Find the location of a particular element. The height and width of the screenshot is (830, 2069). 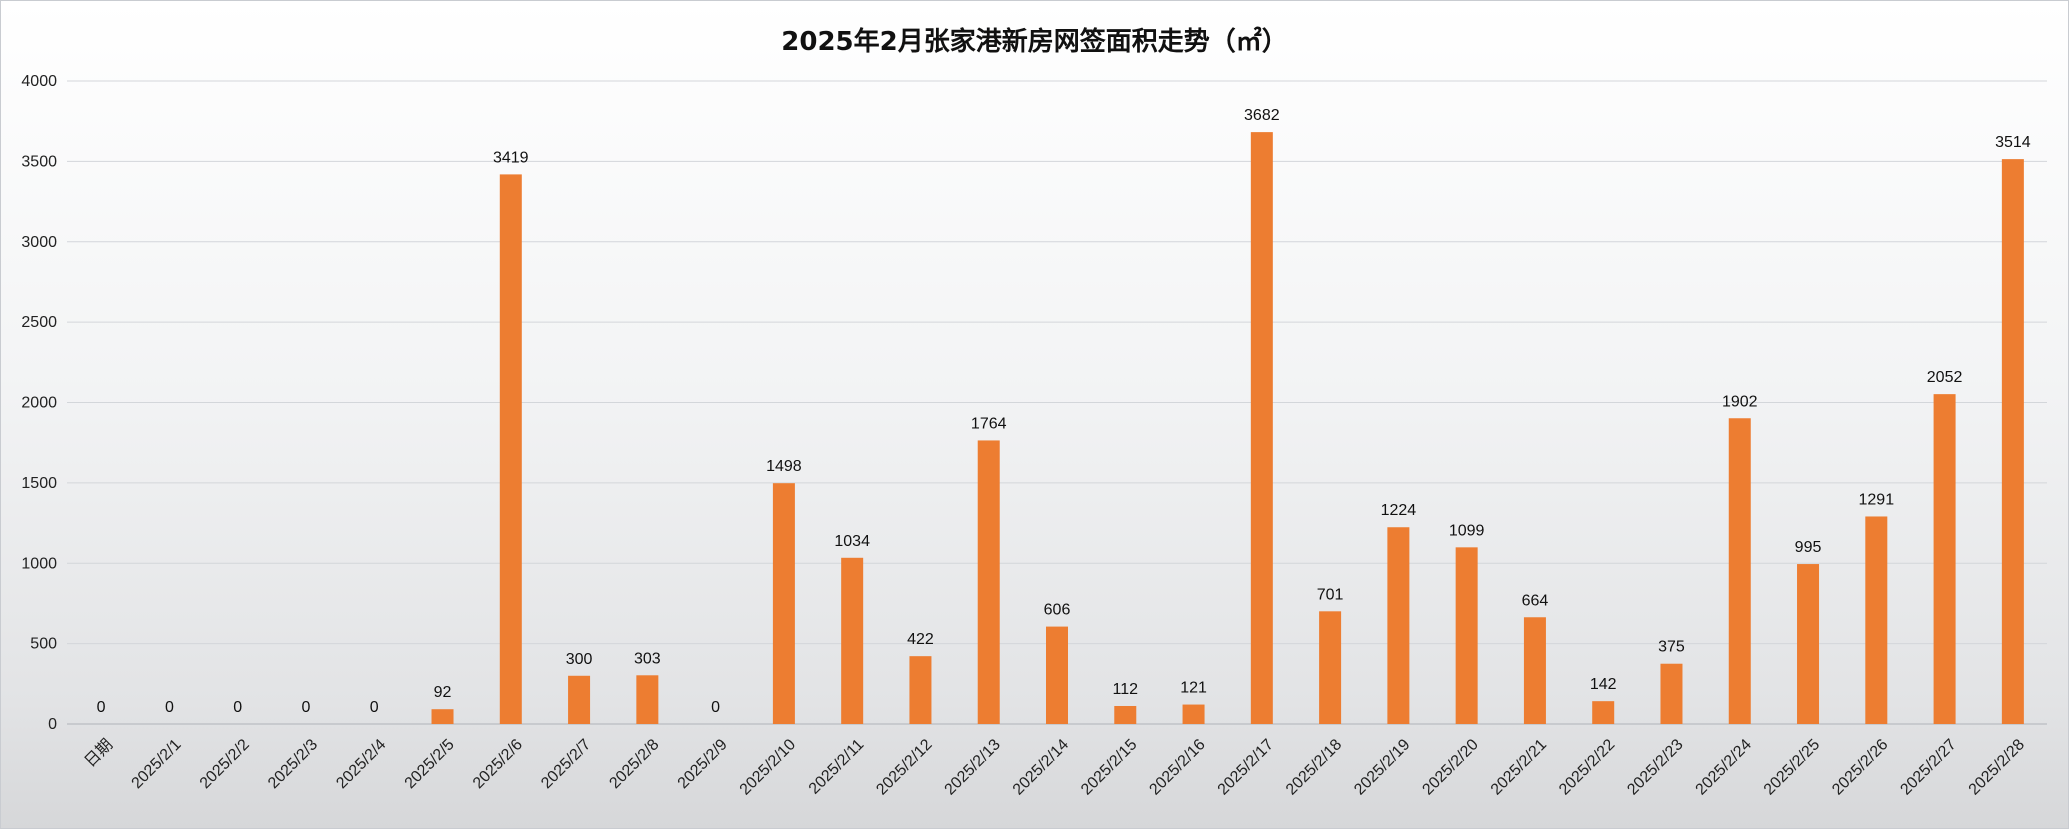

x-tick-label: 2025/2/13 is located at coordinates (973, 767).